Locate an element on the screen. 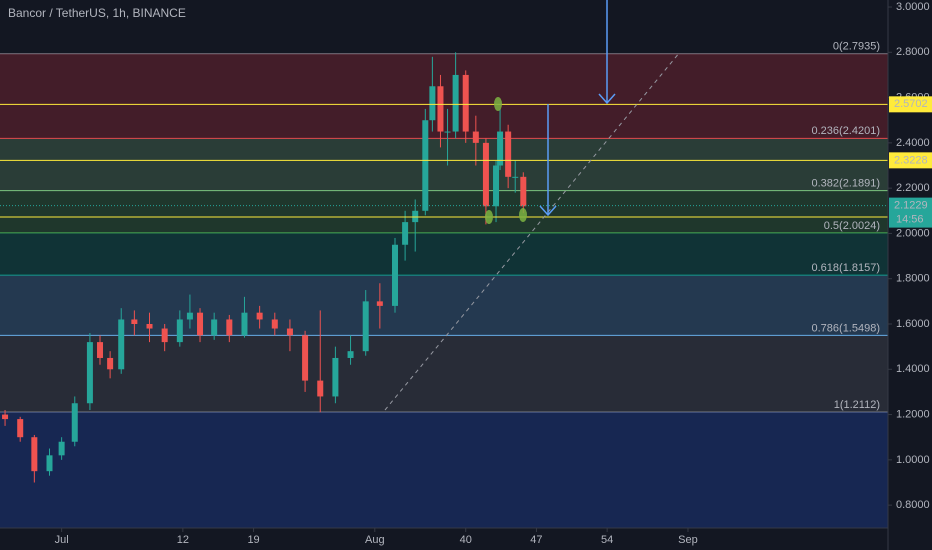 The height and width of the screenshot is (550, 932). y-tick-label: 2.2000 is located at coordinates (913, 188).